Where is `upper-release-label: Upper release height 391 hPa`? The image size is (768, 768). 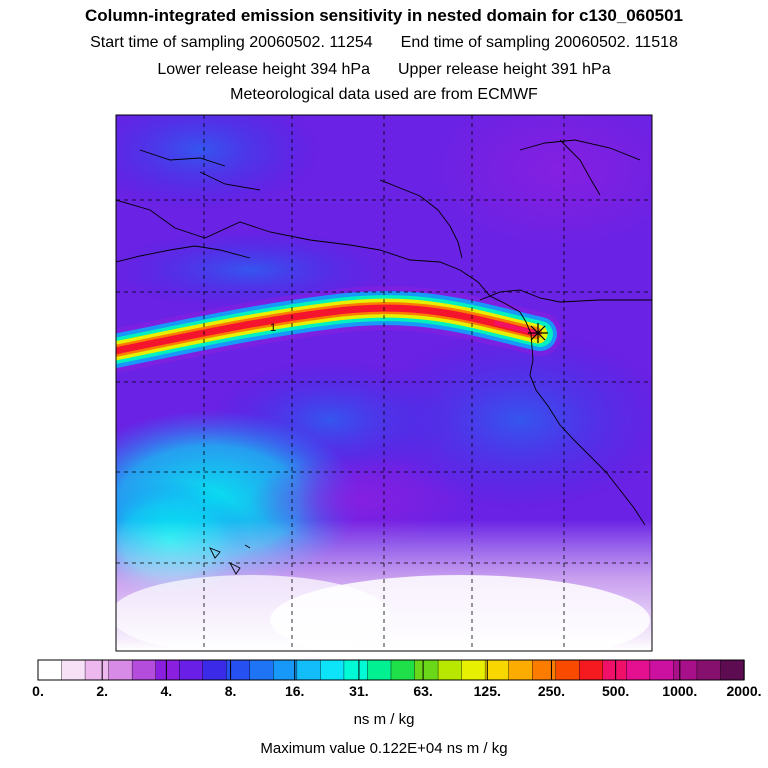 upper-release-label: Upper release height 391 hPa is located at coordinates (504, 69).